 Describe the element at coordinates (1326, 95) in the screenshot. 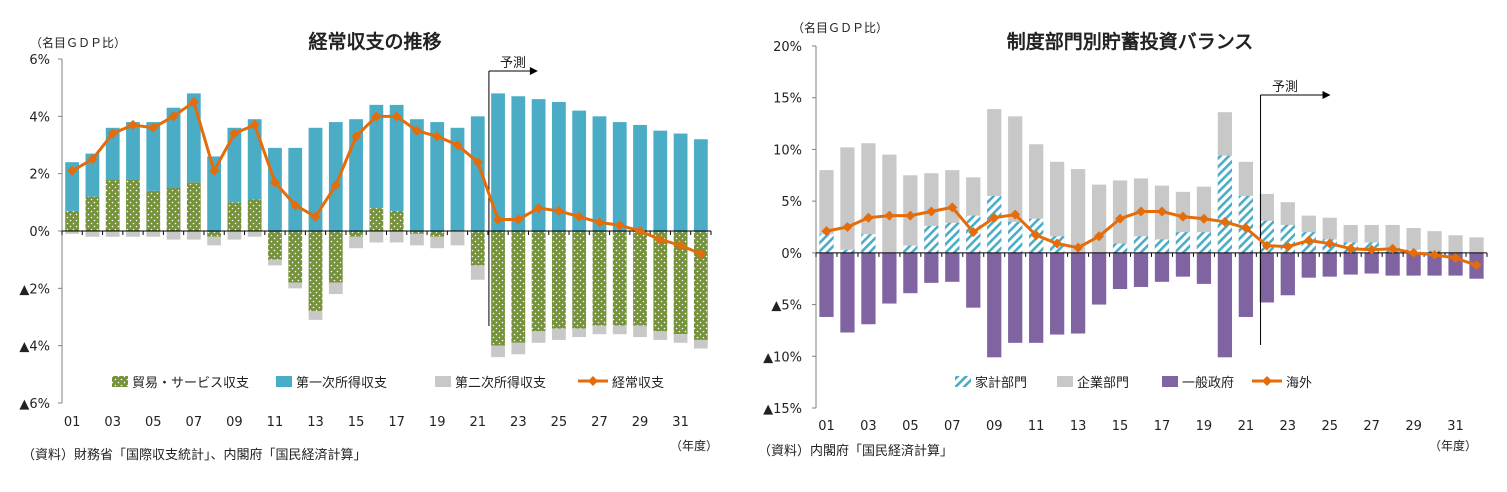

I see `right-forecast-arrow-head` at that location.